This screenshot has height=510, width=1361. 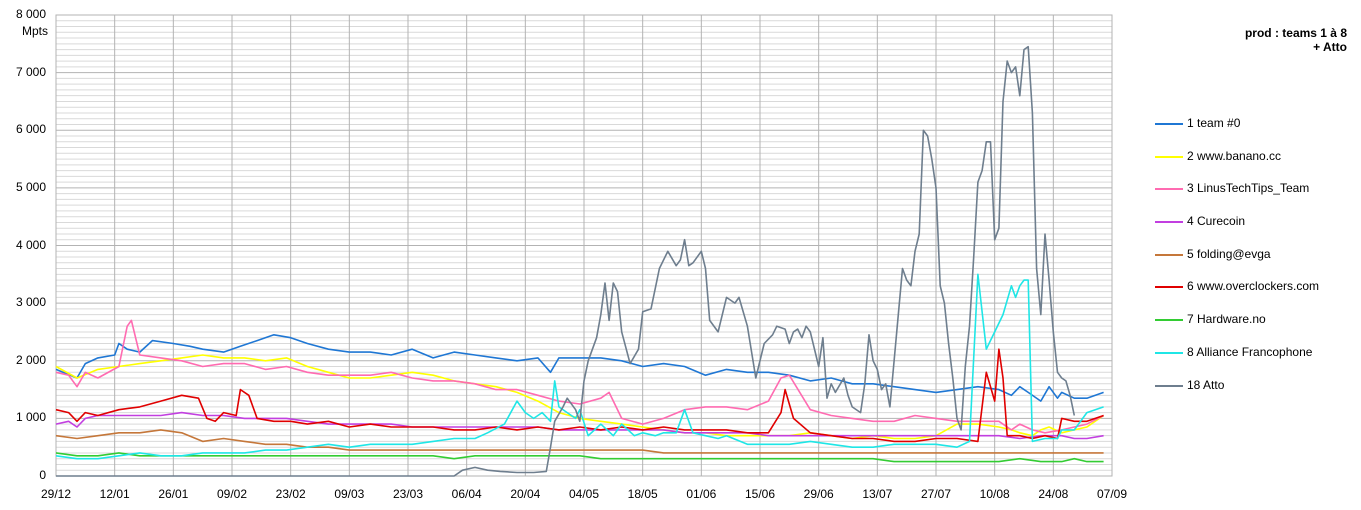 I want to click on legend-label: 4 Curecoin, so click(x=1216, y=221).